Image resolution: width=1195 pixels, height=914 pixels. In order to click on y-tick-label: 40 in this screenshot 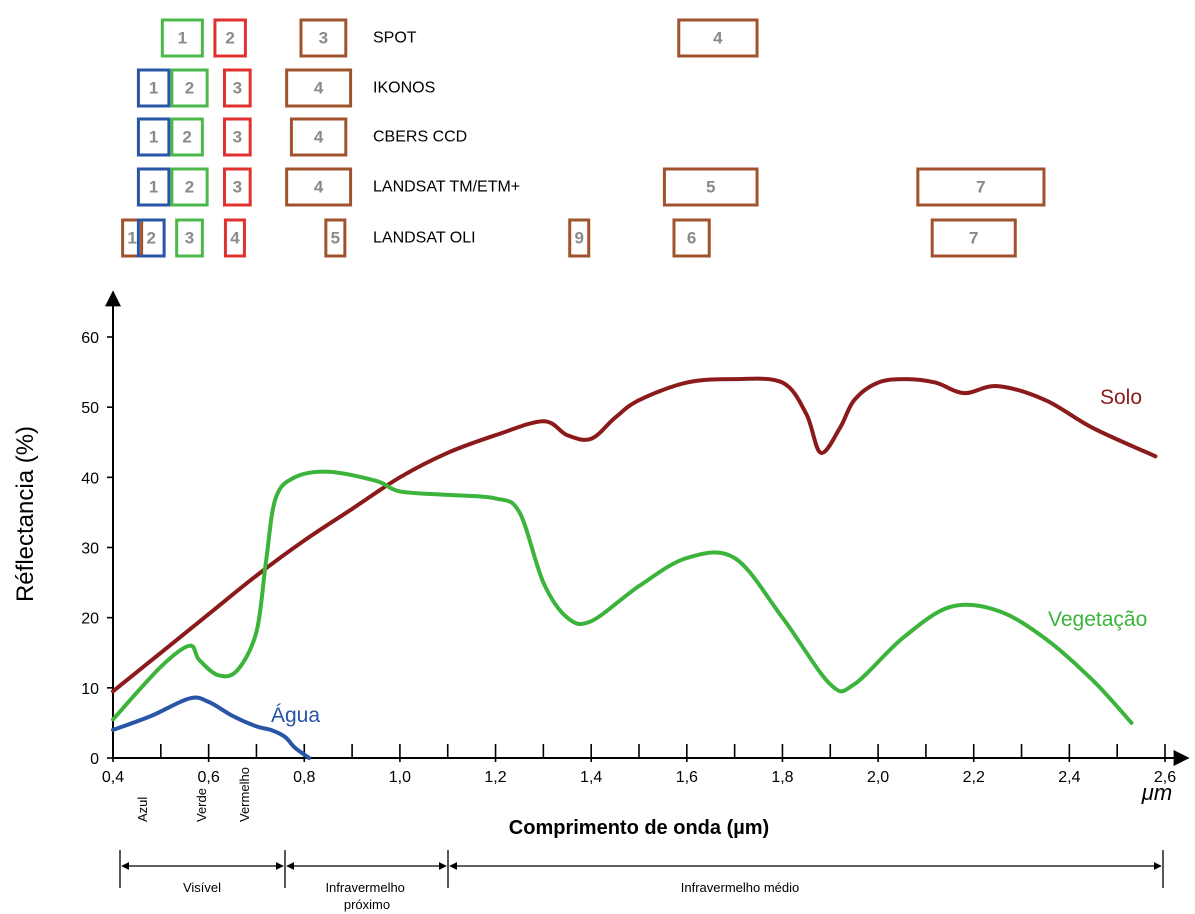, I will do `click(90, 478)`.